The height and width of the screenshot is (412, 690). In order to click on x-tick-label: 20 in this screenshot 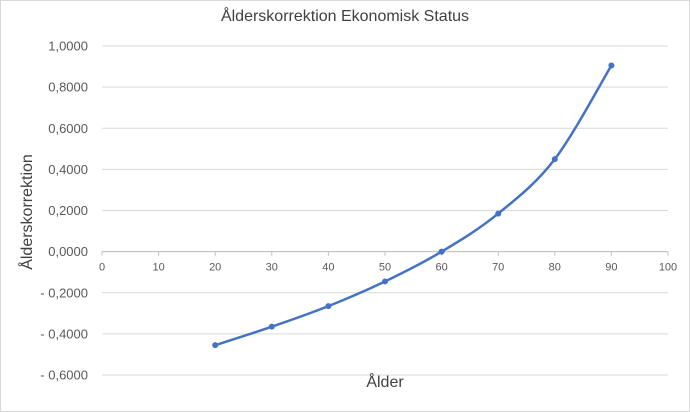, I will do `click(215, 268)`.